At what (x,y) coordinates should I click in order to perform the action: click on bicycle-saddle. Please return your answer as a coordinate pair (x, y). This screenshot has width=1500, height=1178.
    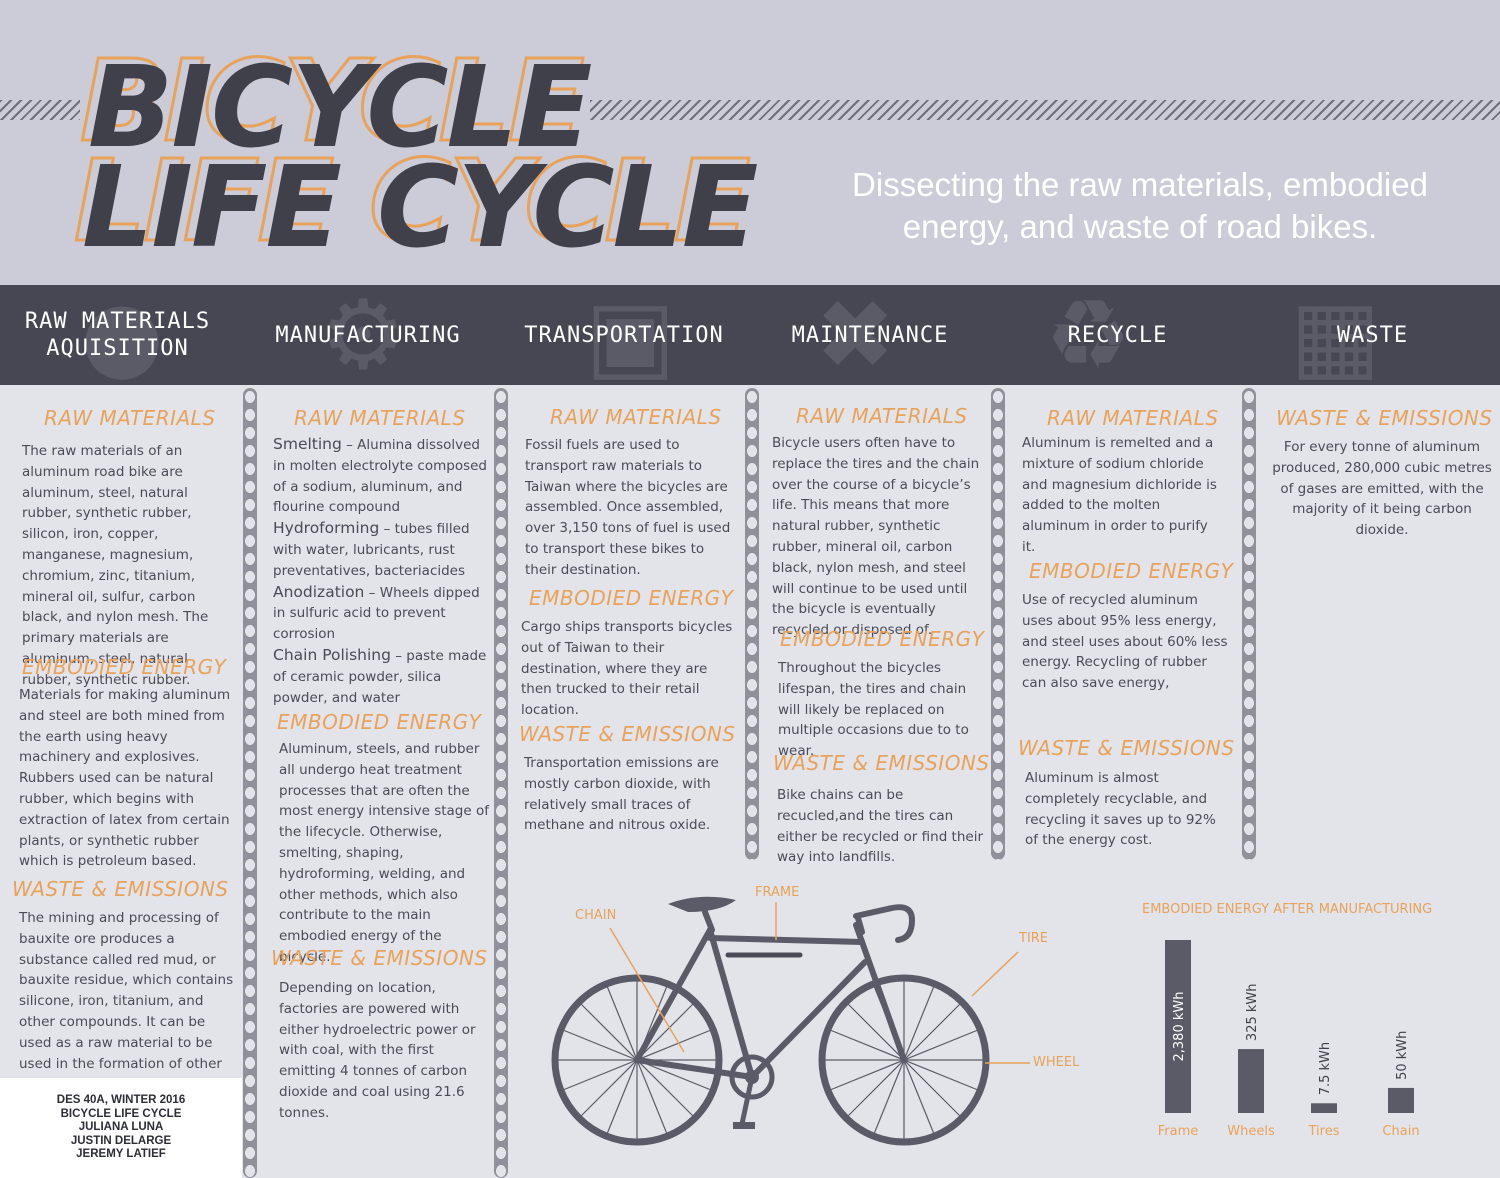
    Looking at the image, I should click on (702, 904).